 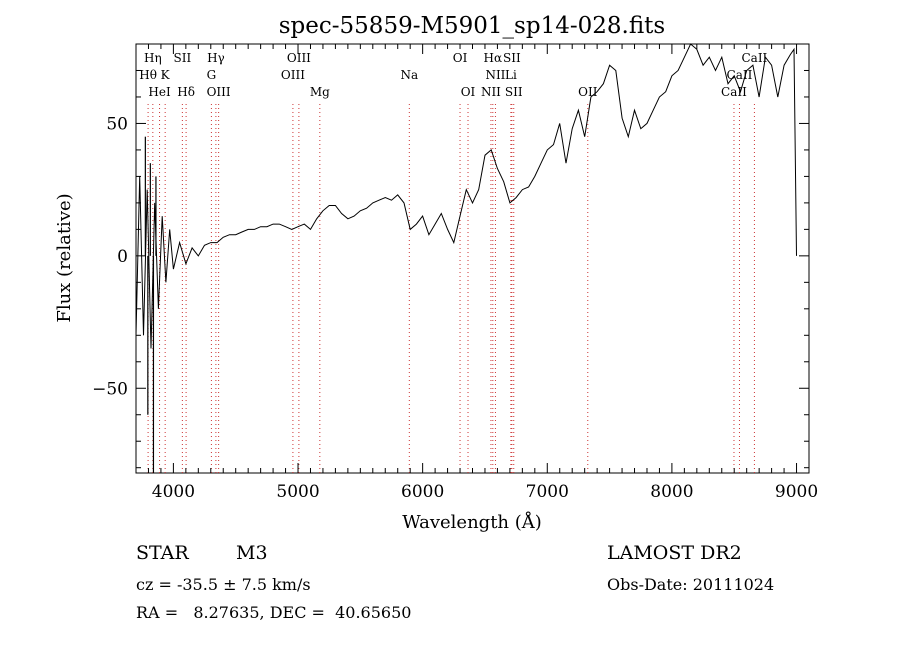 What do you see at coordinates (491, 92) in the screenshot?
I see `line-marker-label-19: NII` at bounding box center [491, 92].